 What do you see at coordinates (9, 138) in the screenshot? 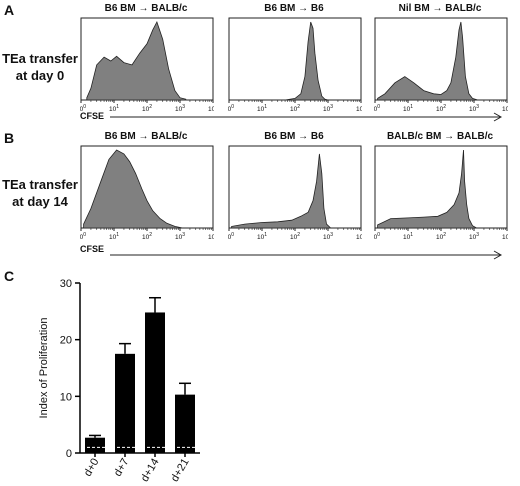
I see `panel-letter-b: B` at bounding box center [9, 138].